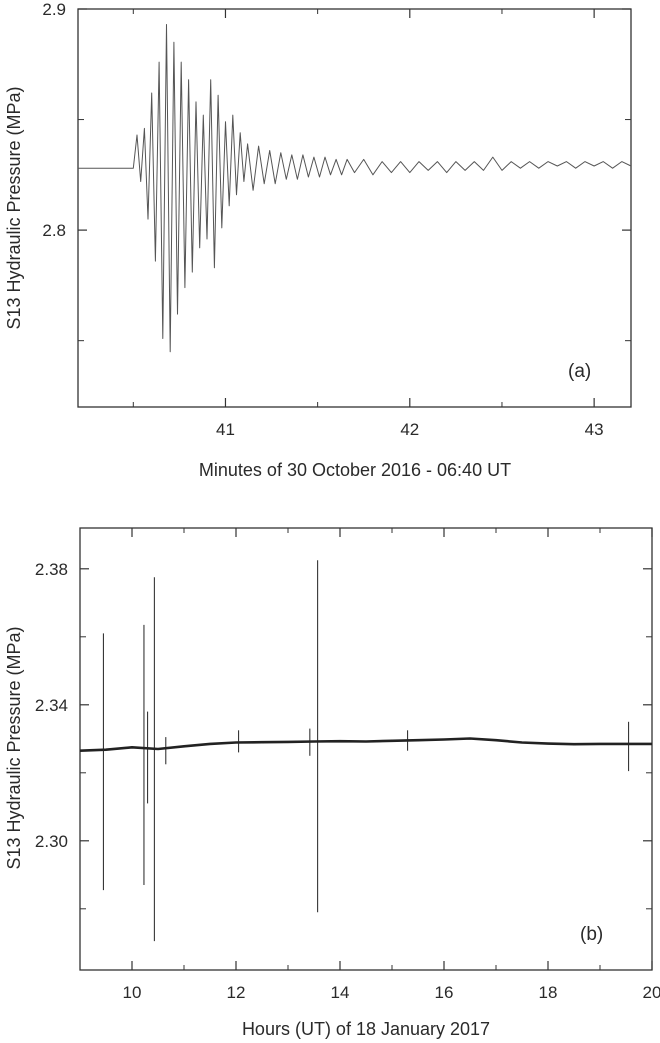 The width and height of the screenshot is (660, 1043). I want to click on x-tick-label: 10, so click(132, 992).